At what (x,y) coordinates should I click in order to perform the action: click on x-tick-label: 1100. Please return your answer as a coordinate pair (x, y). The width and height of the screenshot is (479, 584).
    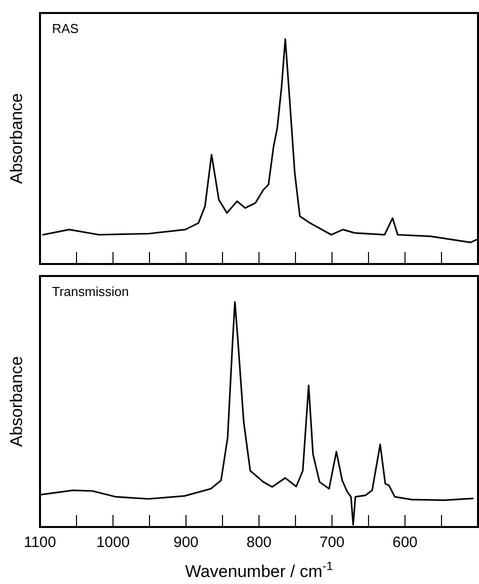
    Looking at the image, I should click on (40, 542).